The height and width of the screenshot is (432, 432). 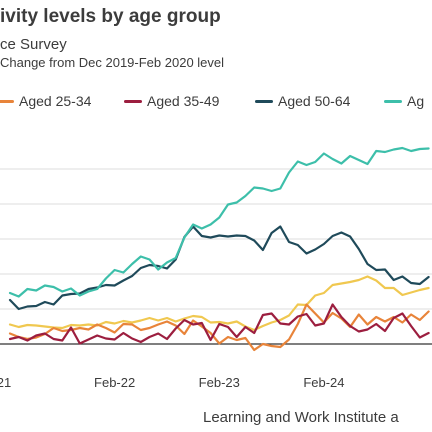 I want to click on legend-item-aged-35-49: Aged 35-49, so click(x=171, y=101).